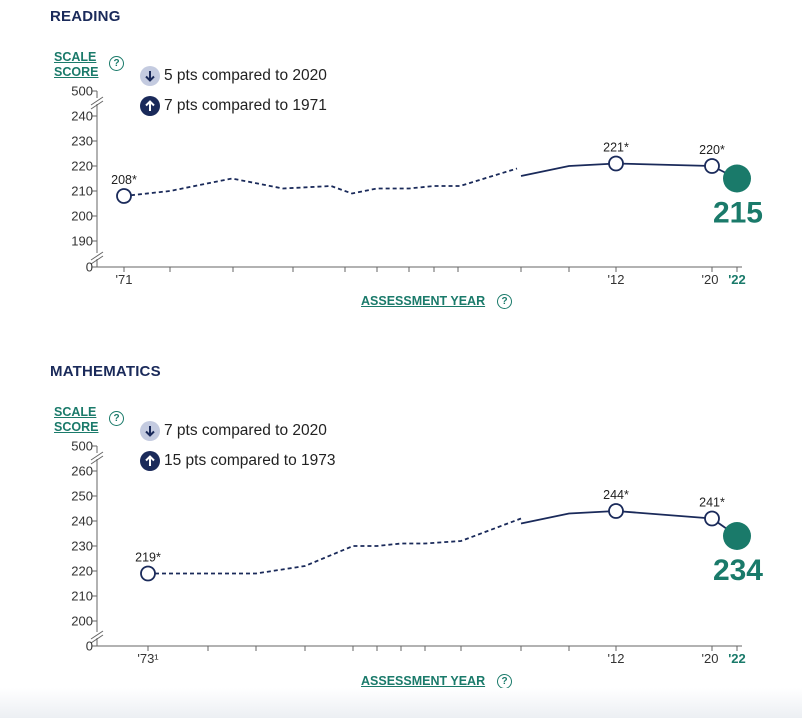 The height and width of the screenshot is (718, 802). Describe the element at coordinates (738, 570) in the screenshot. I see `highlight-score: 234` at that location.